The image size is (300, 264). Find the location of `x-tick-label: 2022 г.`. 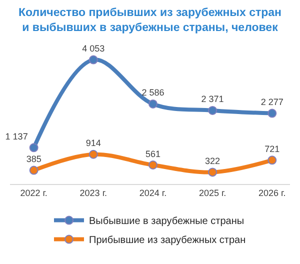

x-tick-label: 2022 г. is located at coordinates (34, 193).